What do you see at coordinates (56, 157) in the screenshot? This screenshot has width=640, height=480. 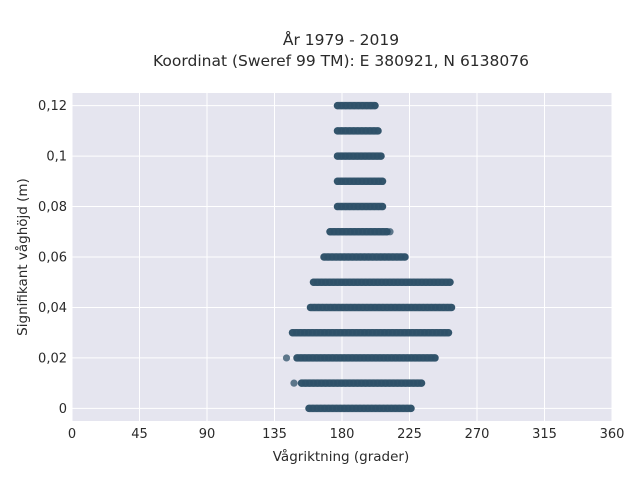 I see `y-tick-label: 0,1` at bounding box center [56, 157].